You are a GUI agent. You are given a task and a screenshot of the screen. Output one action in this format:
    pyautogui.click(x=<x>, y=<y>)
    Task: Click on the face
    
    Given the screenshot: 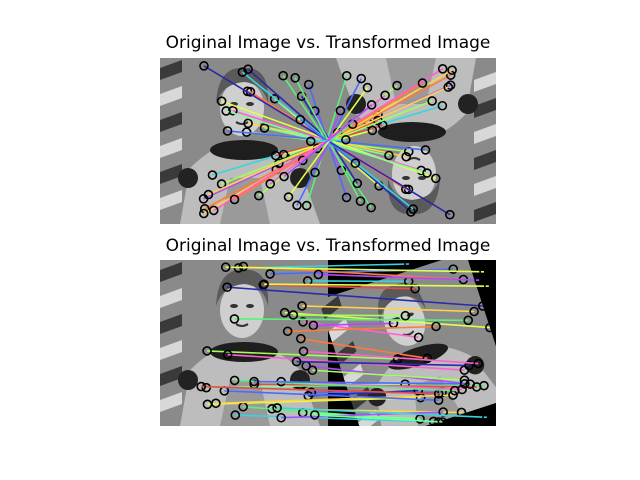 What is the action you would take?
    pyautogui.click(x=242, y=310)
    